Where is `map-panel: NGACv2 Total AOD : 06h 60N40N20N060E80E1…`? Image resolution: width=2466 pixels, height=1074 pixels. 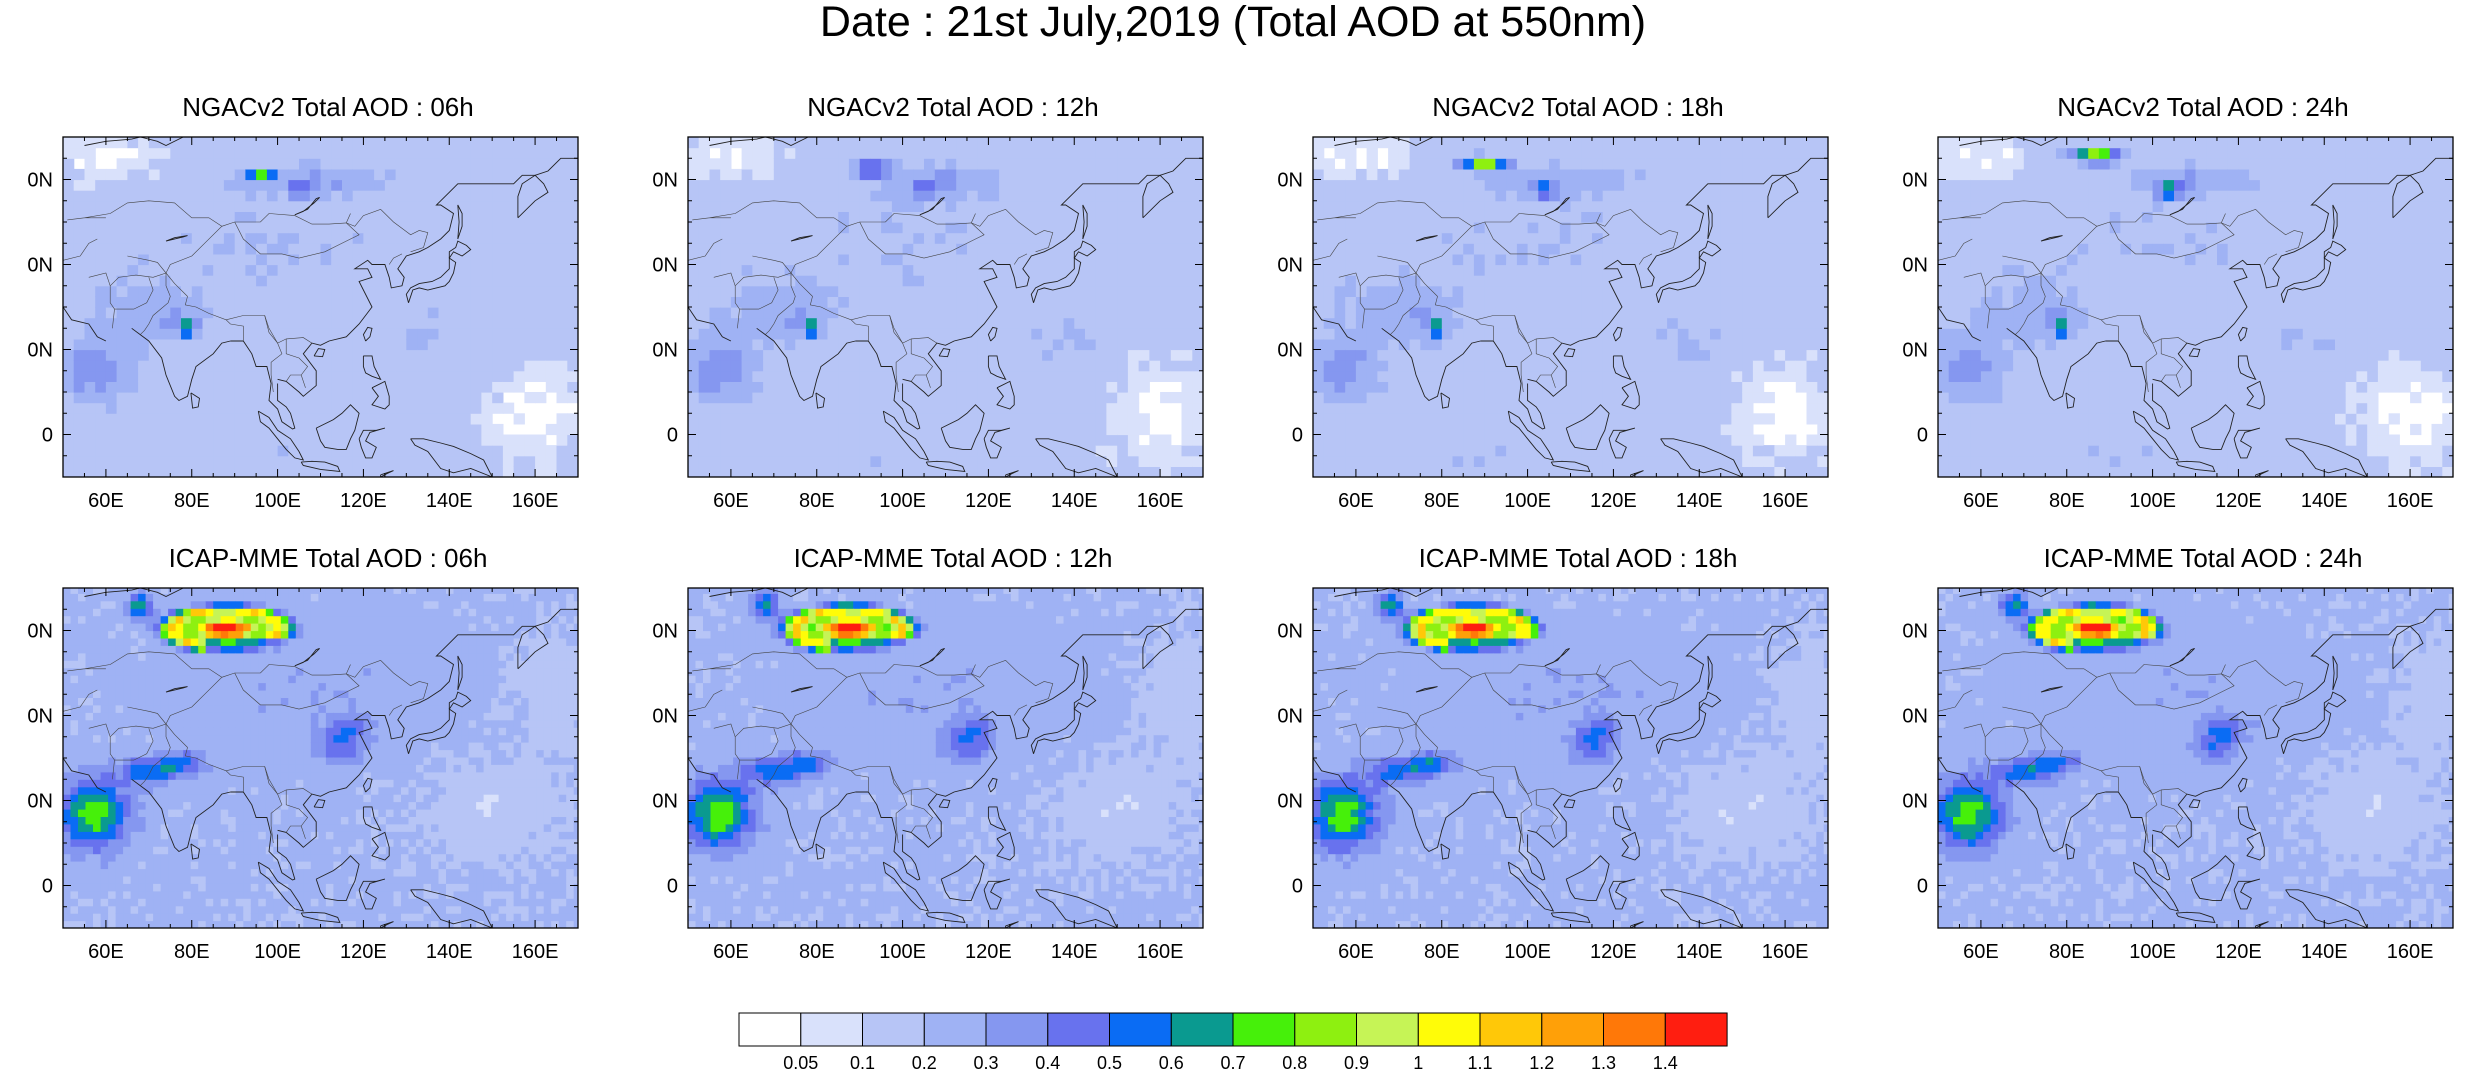
map-panel: NGACv2 Total AOD : 06h 60N40N20N060E80E1… is located at coordinates (328, 312).